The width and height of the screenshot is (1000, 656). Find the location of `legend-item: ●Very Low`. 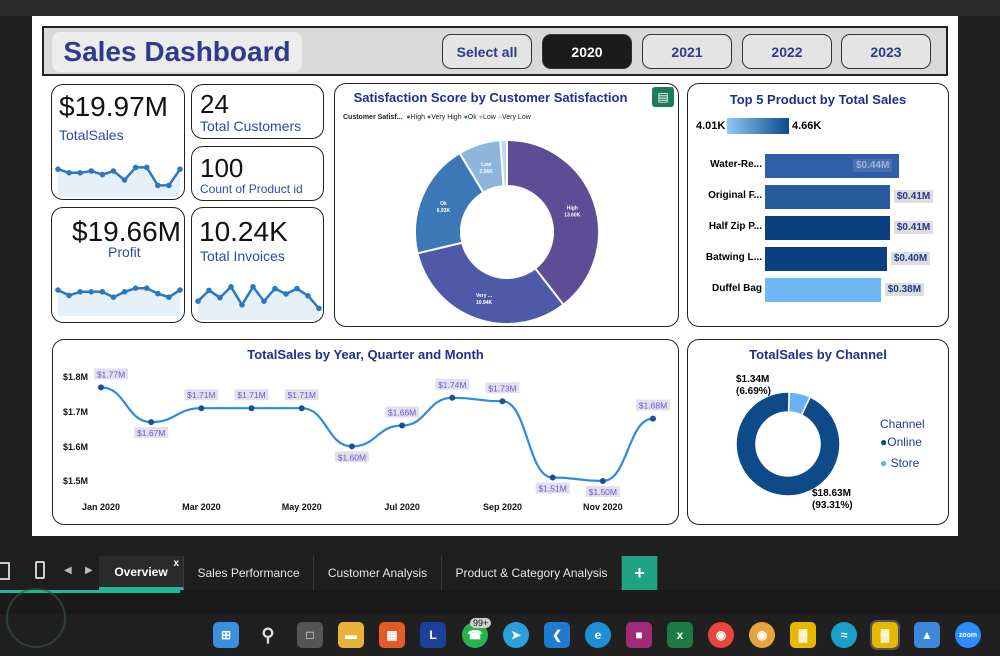

legend-item: ●Very Low is located at coordinates (514, 117).